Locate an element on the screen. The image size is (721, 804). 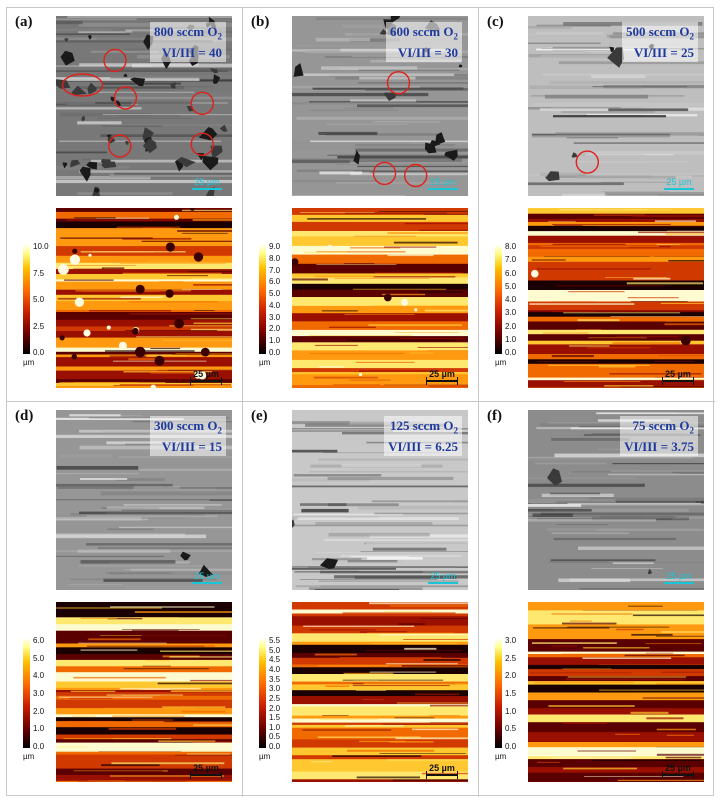
height-colorbar: 8.0 7.0 6.0 5.0 4.0 3.0 2.0 1.0 0.0 µm is located at coordinates (512, 304).